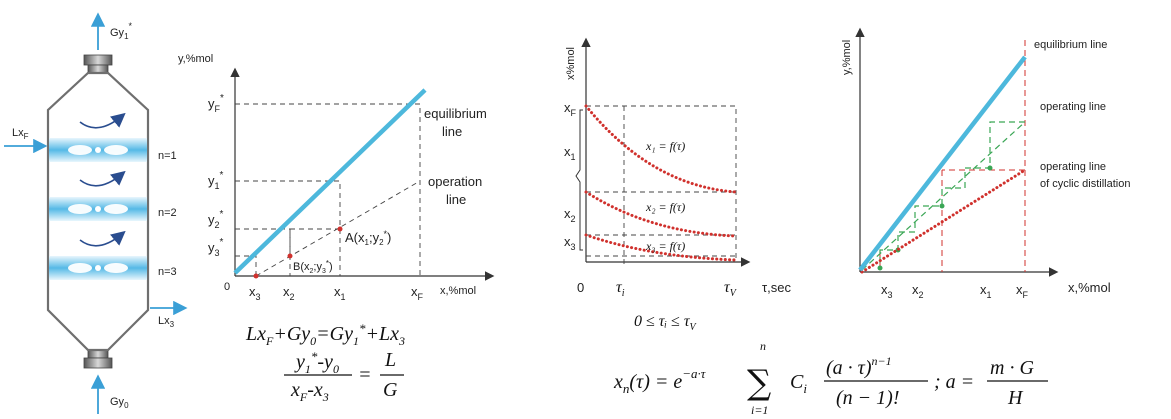  What do you see at coordinates (660, 381) in the screenshot?
I see `formula-lhs: xn(τ) = e−a·τ` at bounding box center [660, 381].